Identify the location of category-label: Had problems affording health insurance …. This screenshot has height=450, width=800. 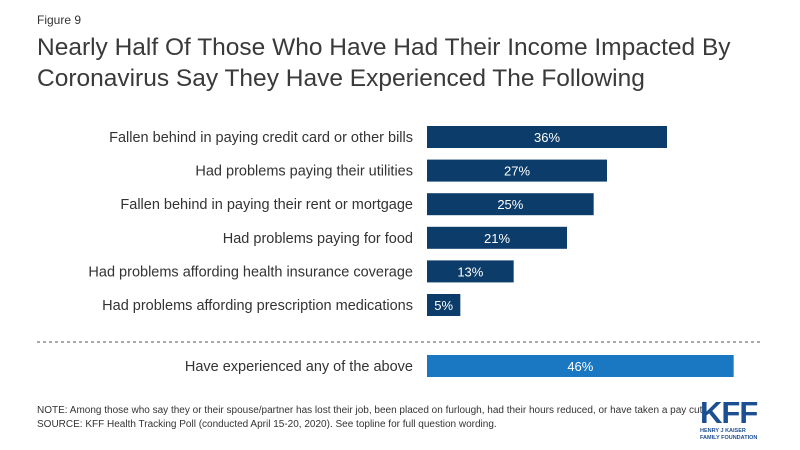
(250, 272).